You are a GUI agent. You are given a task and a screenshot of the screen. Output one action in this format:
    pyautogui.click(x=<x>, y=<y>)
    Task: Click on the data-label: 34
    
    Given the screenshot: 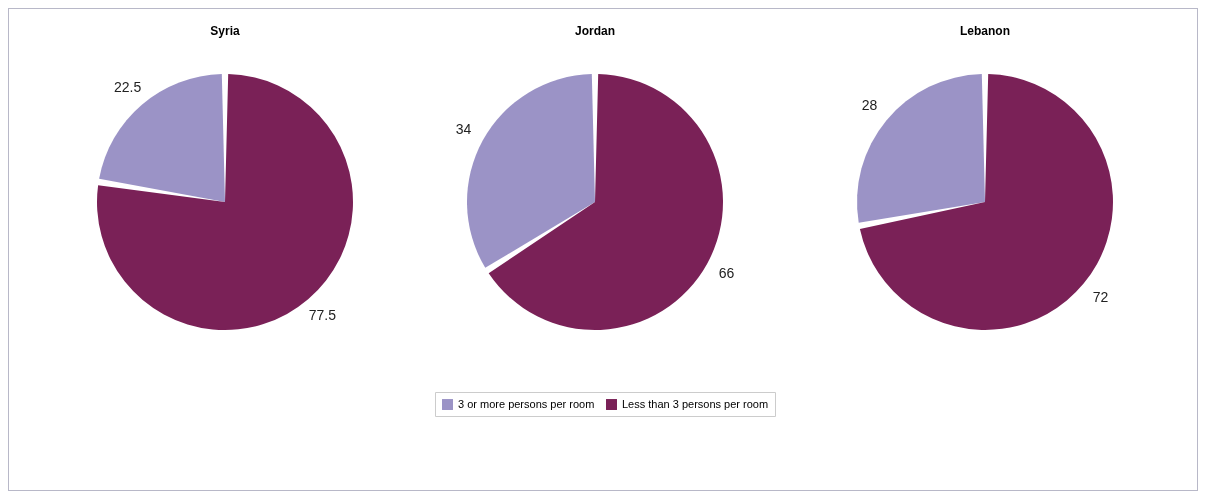 What is the action you would take?
    pyautogui.click(x=463, y=128)
    